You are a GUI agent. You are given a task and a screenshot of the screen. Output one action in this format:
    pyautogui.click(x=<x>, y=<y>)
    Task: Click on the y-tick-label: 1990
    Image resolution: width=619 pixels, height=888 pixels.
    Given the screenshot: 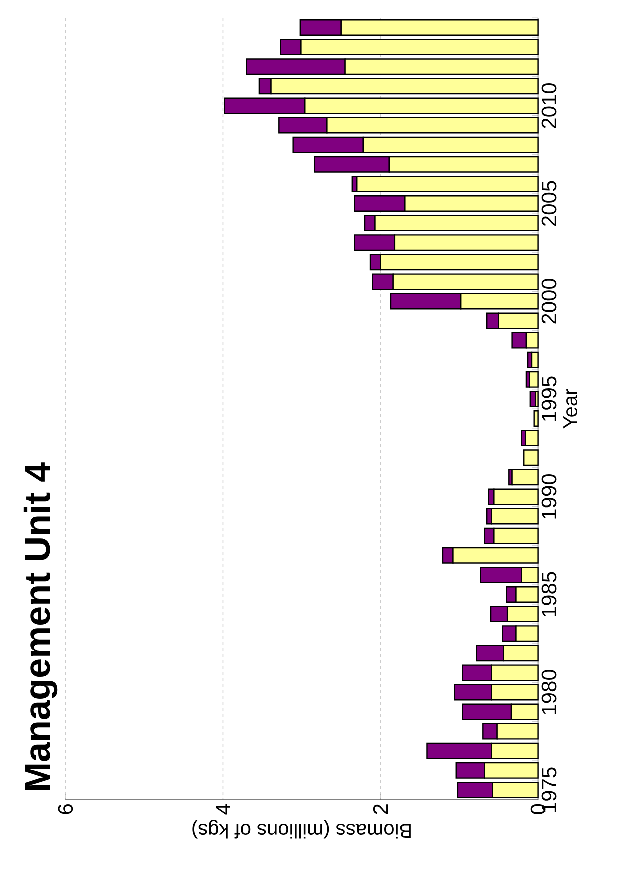 What is the action you would take?
    pyautogui.click(x=549, y=496)
    